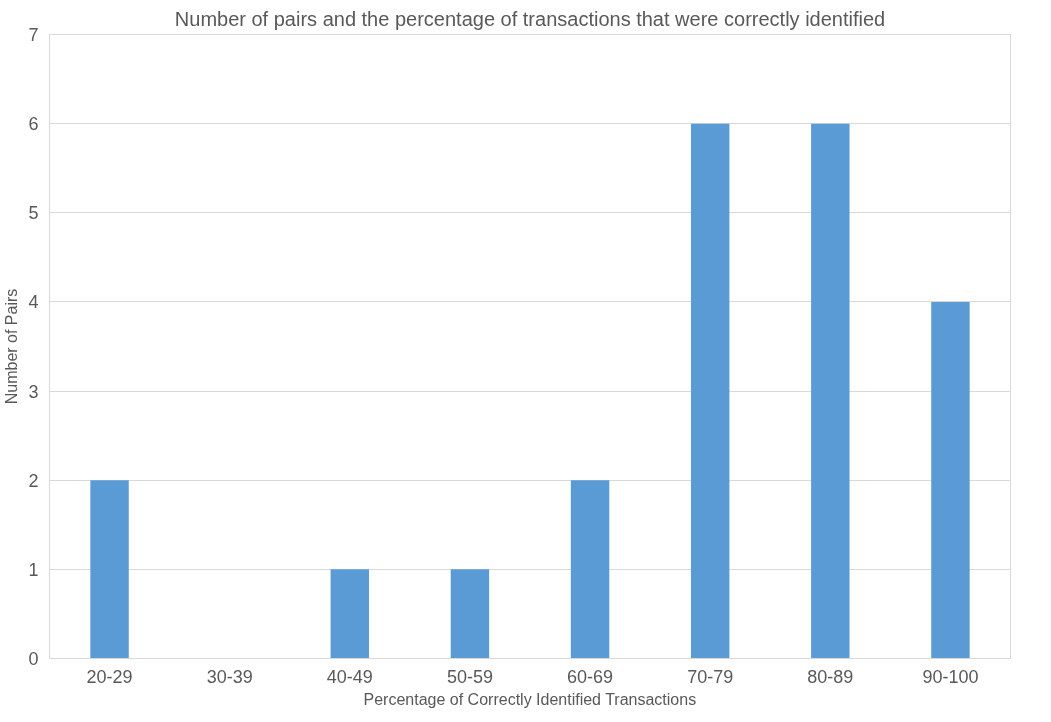 The image size is (1051, 722). What do you see at coordinates (950, 676) in the screenshot?
I see `x-tick-label: 90-100` at bounding box center [950, 676].